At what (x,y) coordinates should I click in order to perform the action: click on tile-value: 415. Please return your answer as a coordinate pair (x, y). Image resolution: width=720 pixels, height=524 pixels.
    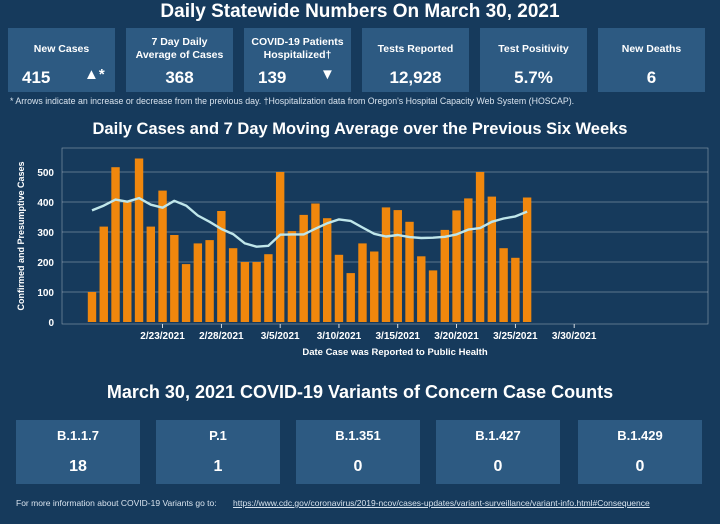
    Looking at the image, I should click on (36, 77).